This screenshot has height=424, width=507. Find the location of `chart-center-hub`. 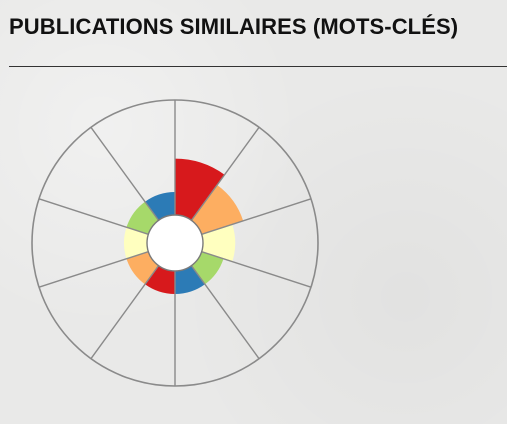

chart-center-hub is located at coordinates (175, 243).